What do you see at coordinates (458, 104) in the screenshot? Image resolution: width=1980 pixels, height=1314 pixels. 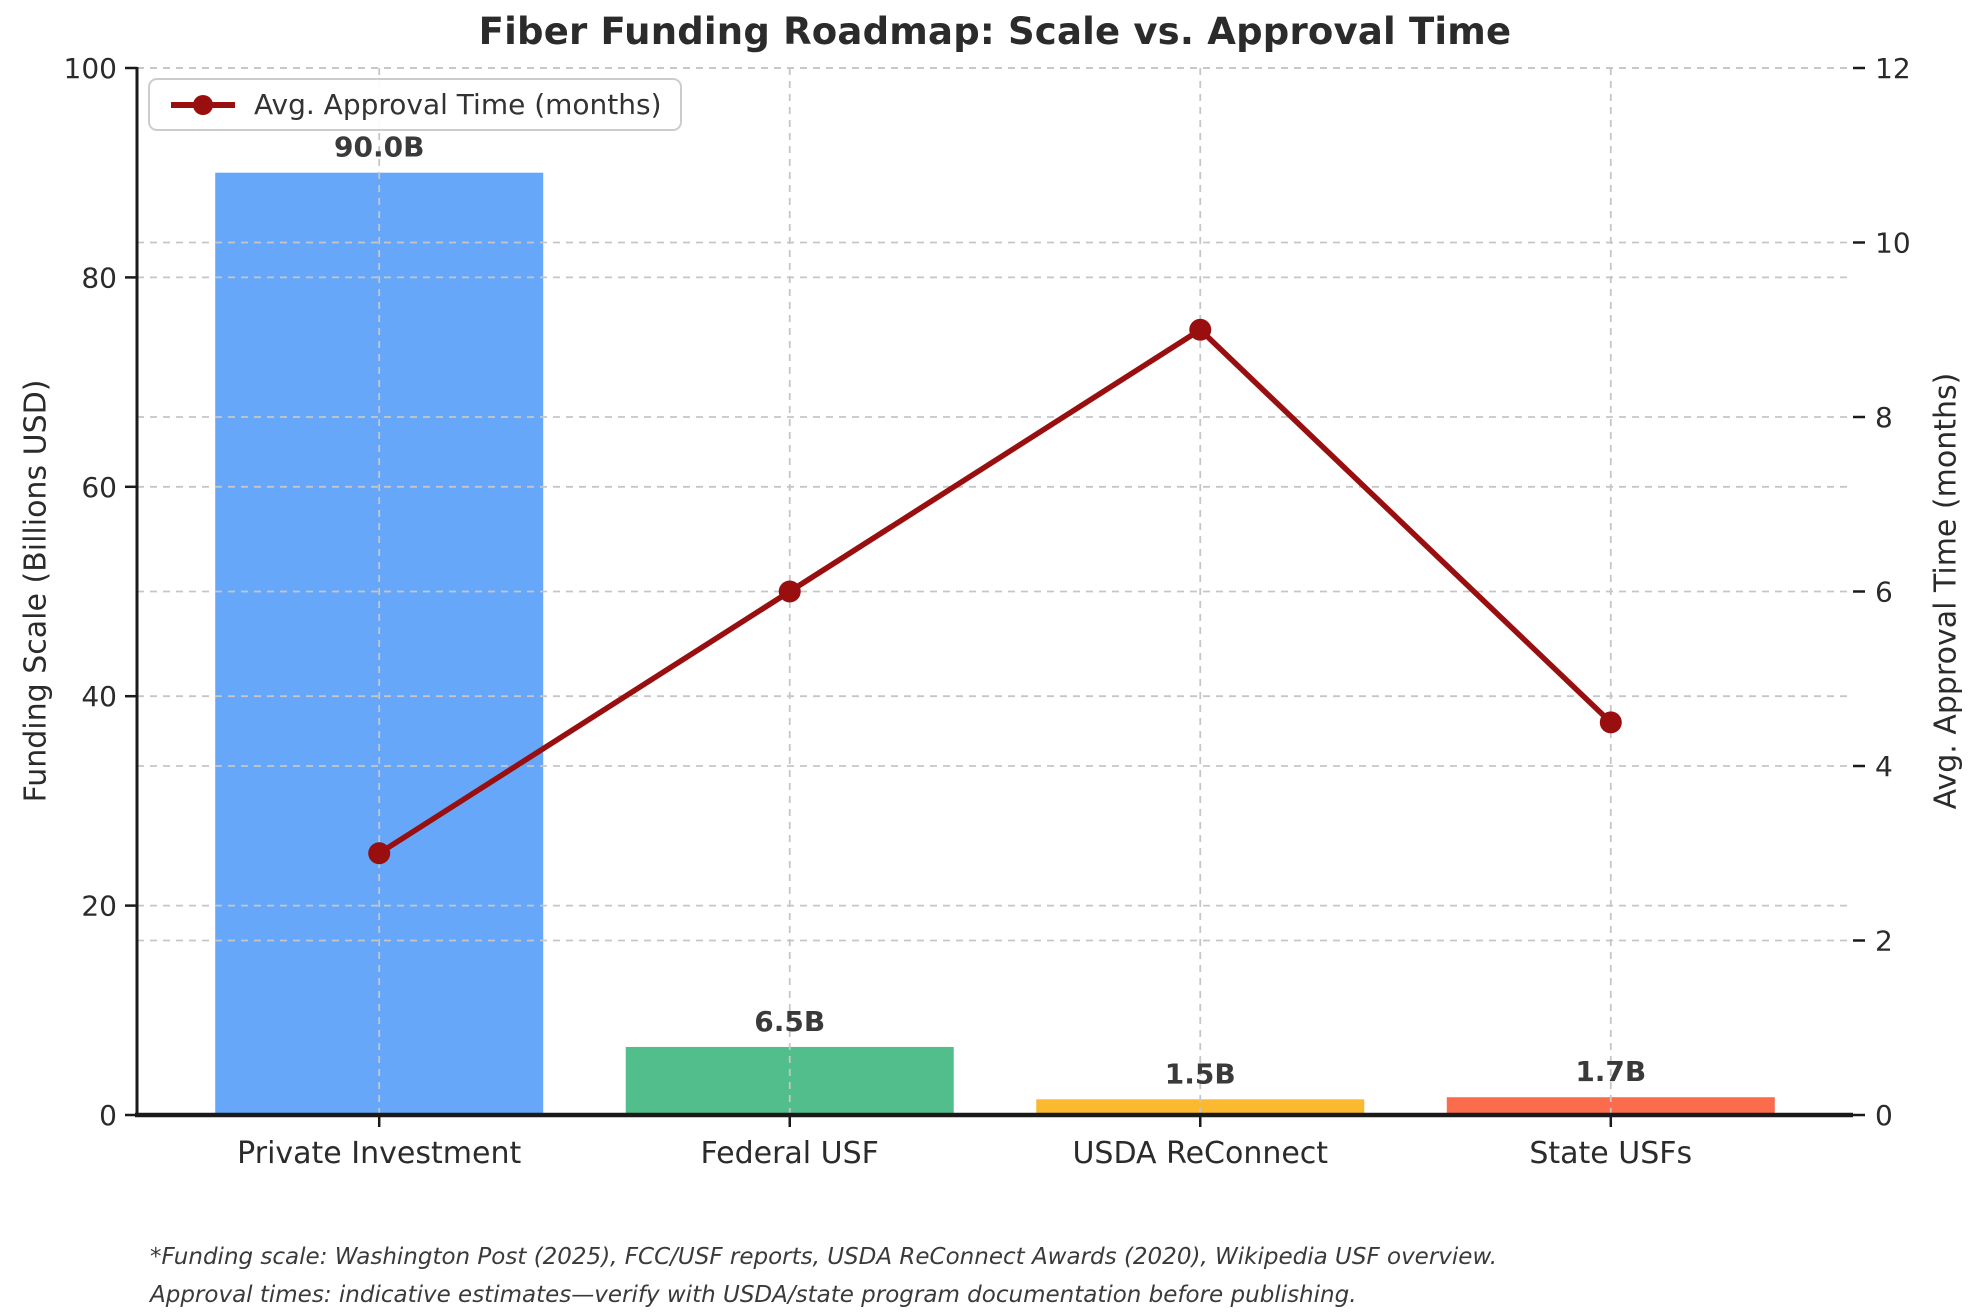 I see `legend-label: Avg. Approval Time (months)` at bounding box center [458, 104].